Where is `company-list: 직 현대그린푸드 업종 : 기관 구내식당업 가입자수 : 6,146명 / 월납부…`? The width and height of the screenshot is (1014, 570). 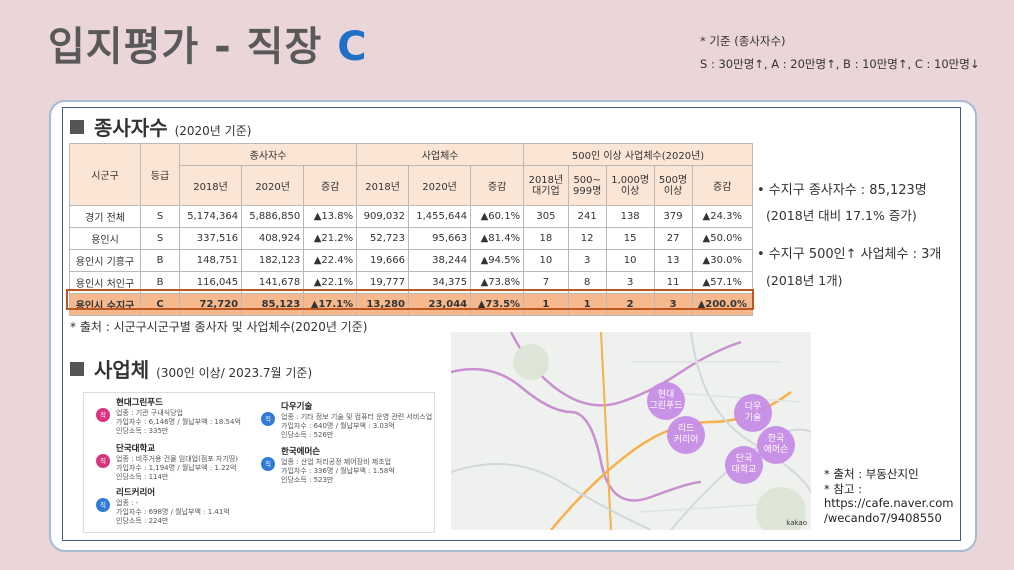 company-list: 직 현대그린푸드 업종 : 기관 구내식당업 가입자수 : 6,146명 / 월납부… is located at coordinates (259, 462).